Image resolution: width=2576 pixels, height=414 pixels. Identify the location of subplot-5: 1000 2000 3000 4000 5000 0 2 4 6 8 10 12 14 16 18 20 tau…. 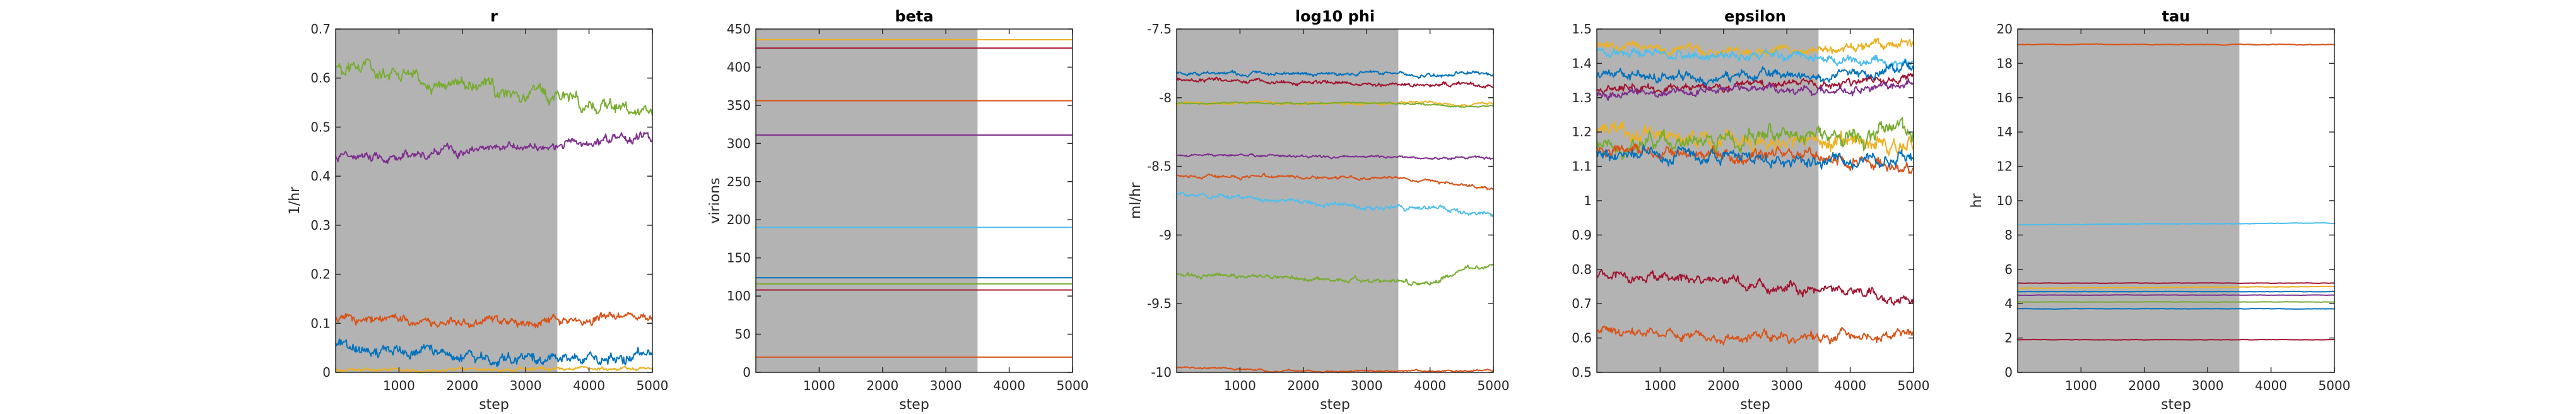
(2159, 210).